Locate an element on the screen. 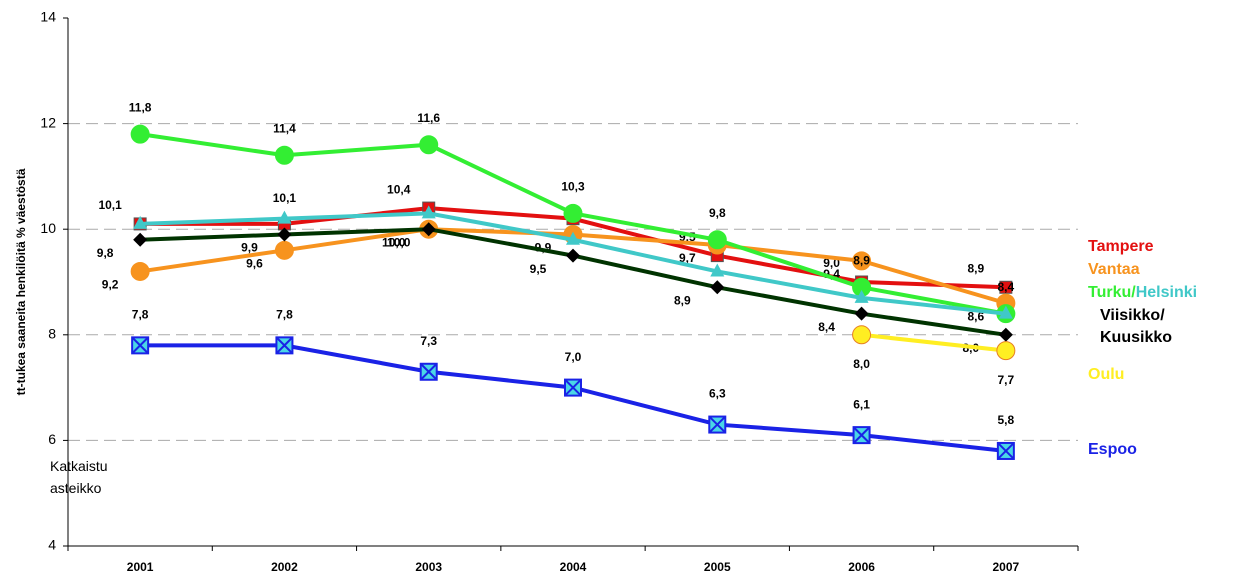 The image size is (1242, 576). data-label: 8,4 is located at coordinates (1006, 287).